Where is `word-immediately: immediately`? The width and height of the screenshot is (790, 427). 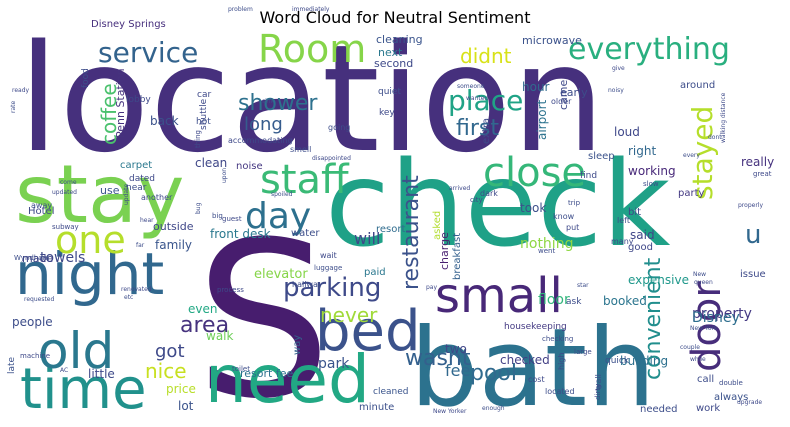 word-immediately: immediately is located at coordinates (311, 9).